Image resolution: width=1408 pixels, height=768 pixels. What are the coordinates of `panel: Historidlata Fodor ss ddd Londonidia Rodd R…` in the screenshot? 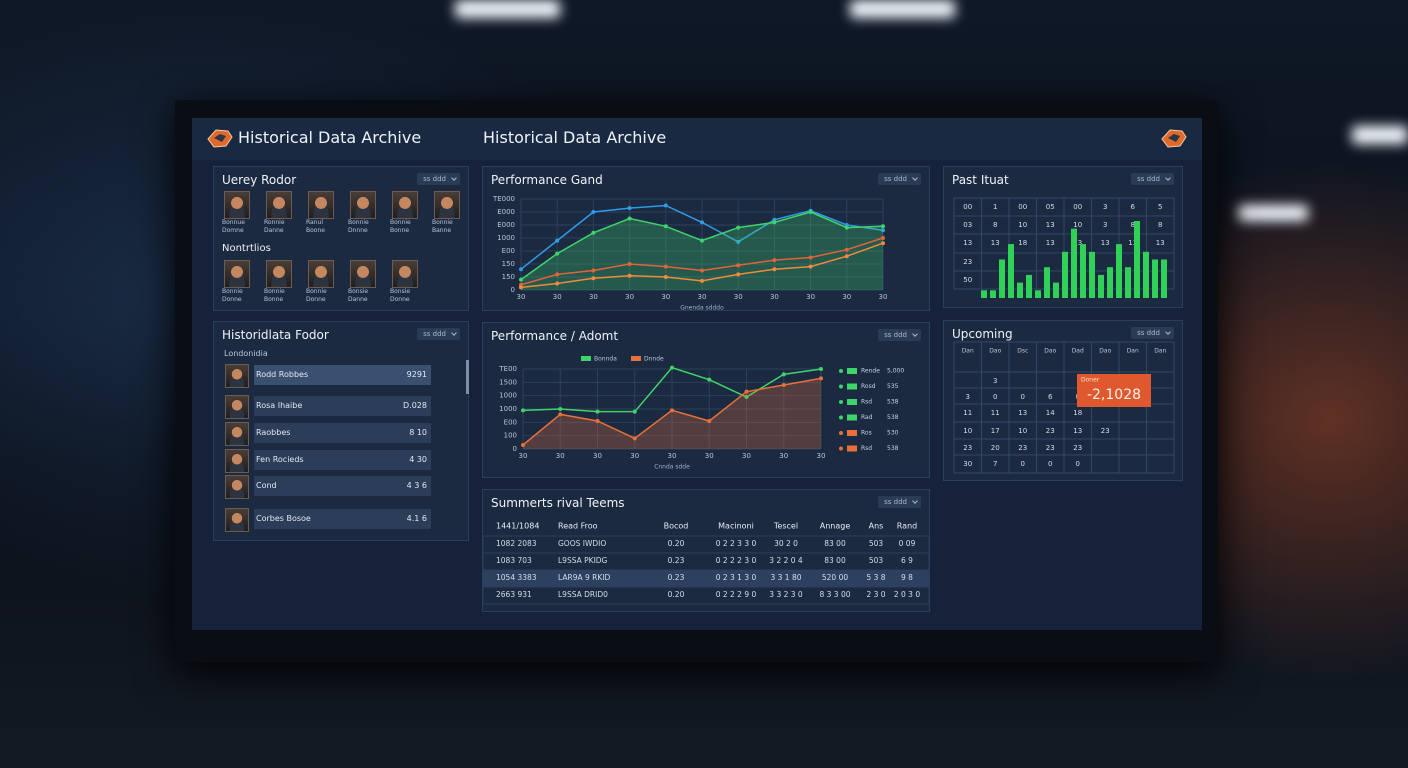 It's located at (341, 431).